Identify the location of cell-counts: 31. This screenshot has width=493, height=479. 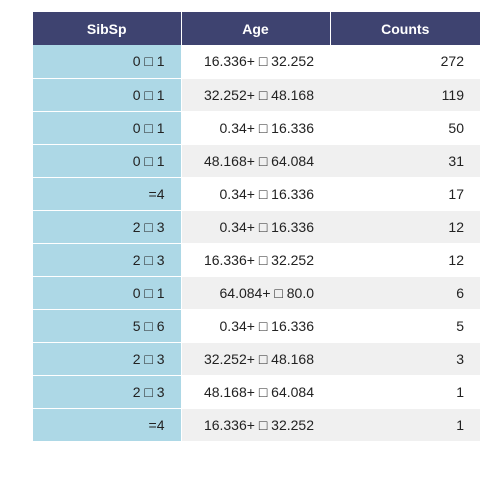
(405, 161).